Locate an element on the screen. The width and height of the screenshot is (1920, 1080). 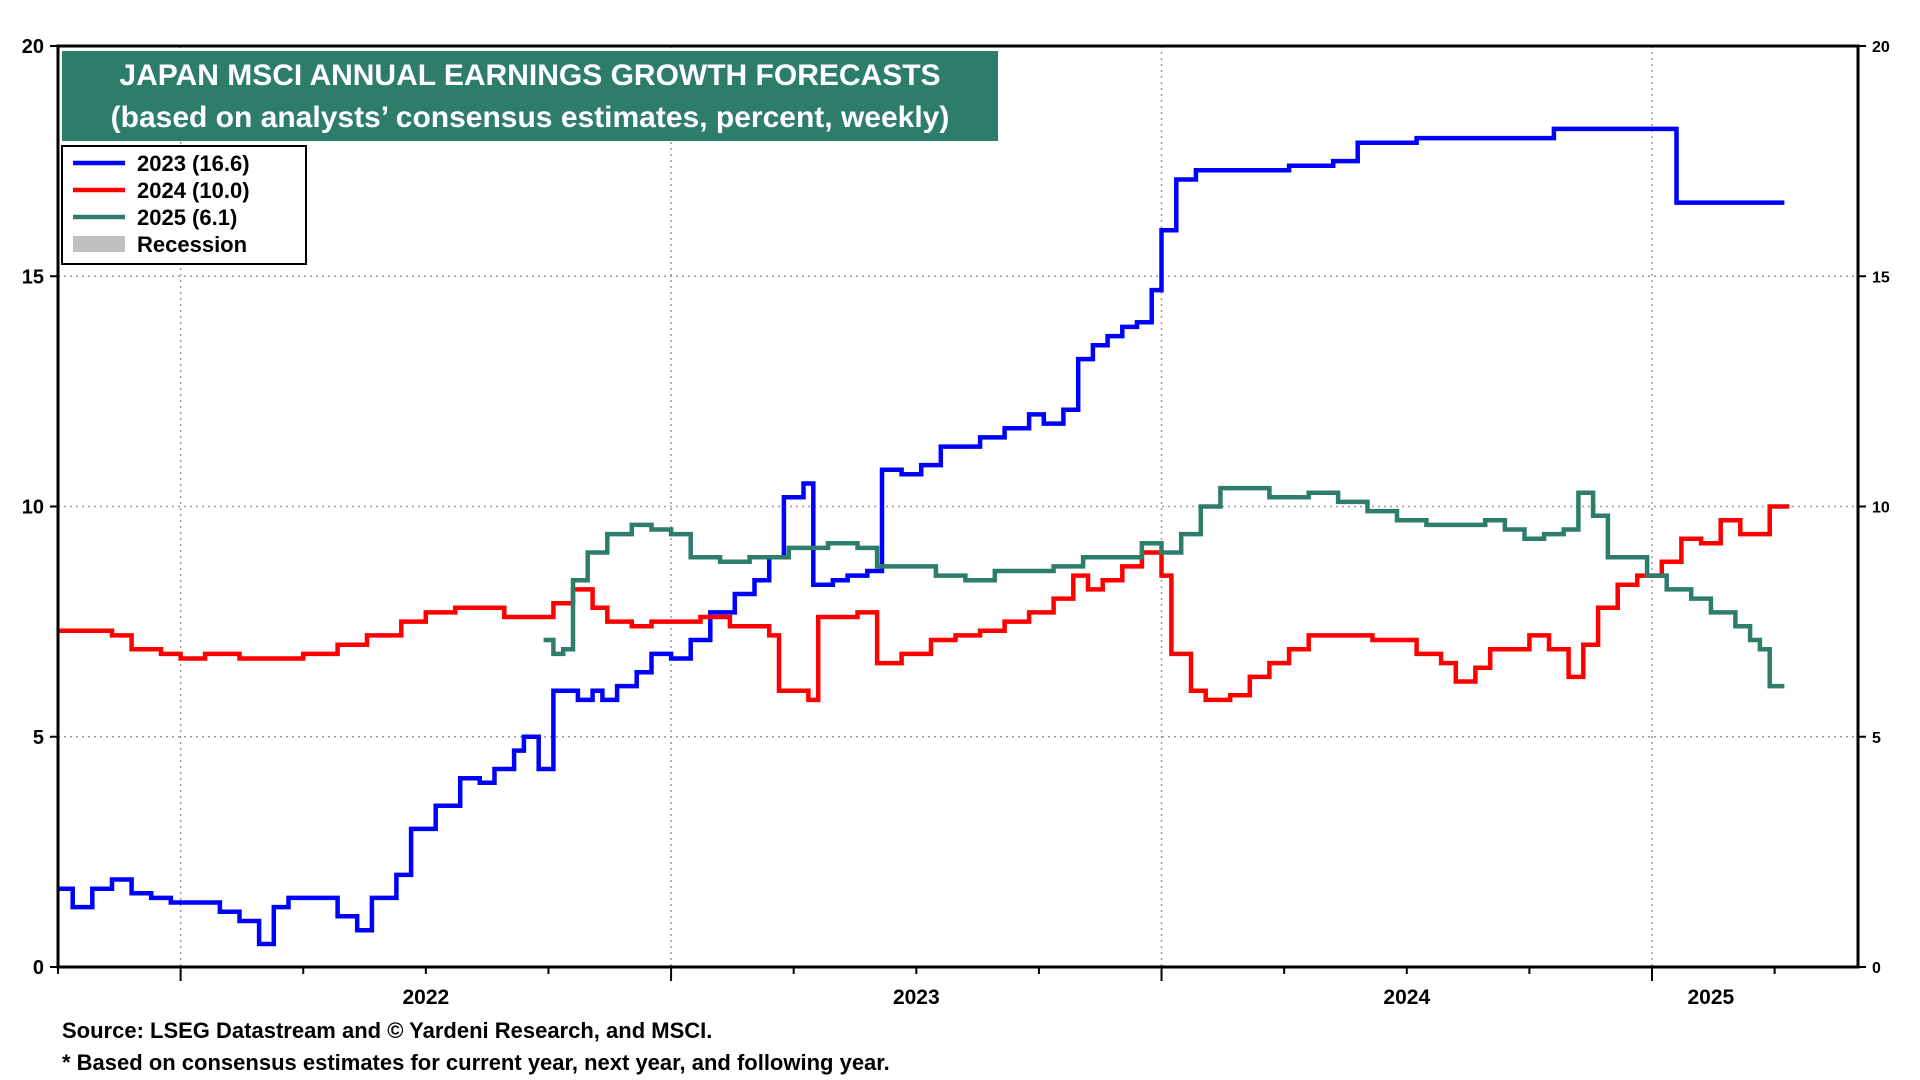
legend-label: 2024 (10.0) is located at coordinates (193, 190).